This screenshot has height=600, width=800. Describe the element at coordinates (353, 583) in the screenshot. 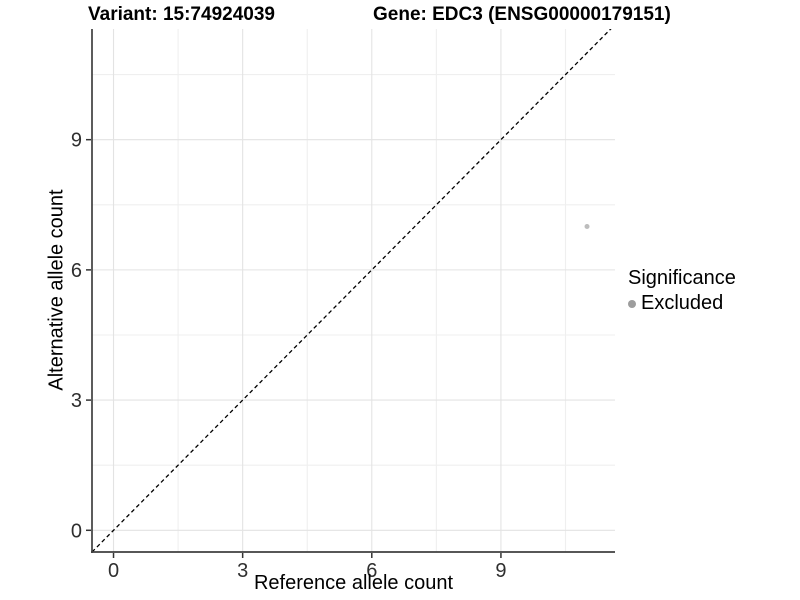

I see `x-axis-title: Reference allele count` at that location.